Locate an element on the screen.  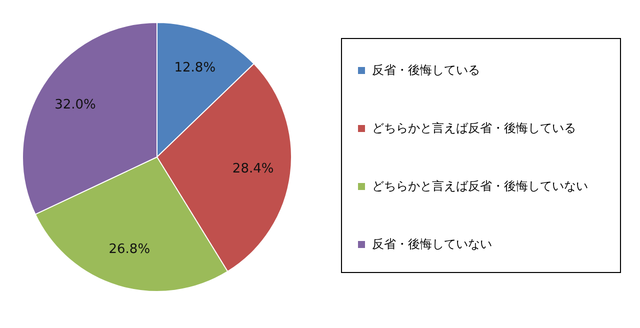
legend-label: 反省・後悔していない is located at coordinates (432, 244).